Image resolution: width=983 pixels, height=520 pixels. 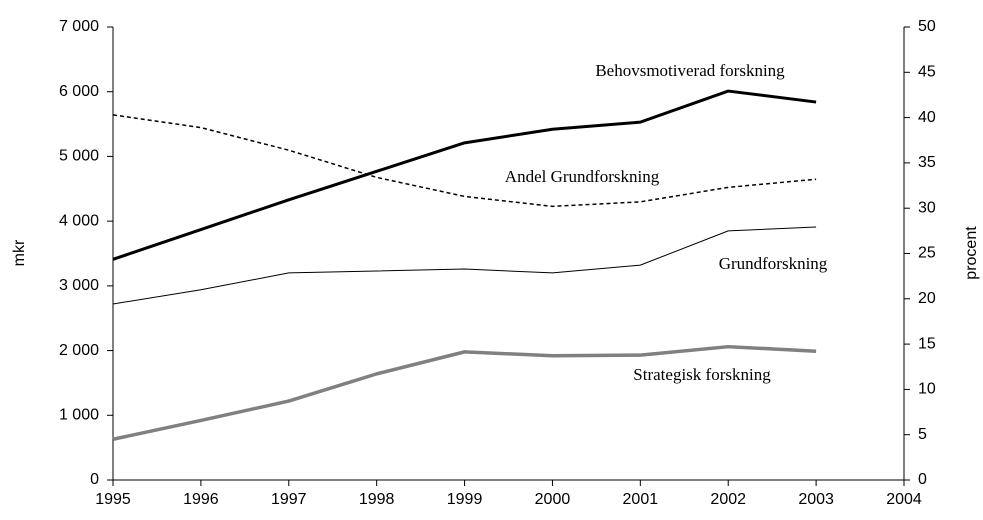 I want to click on y-tick-label: 6 000, so click(x=79, y=91).